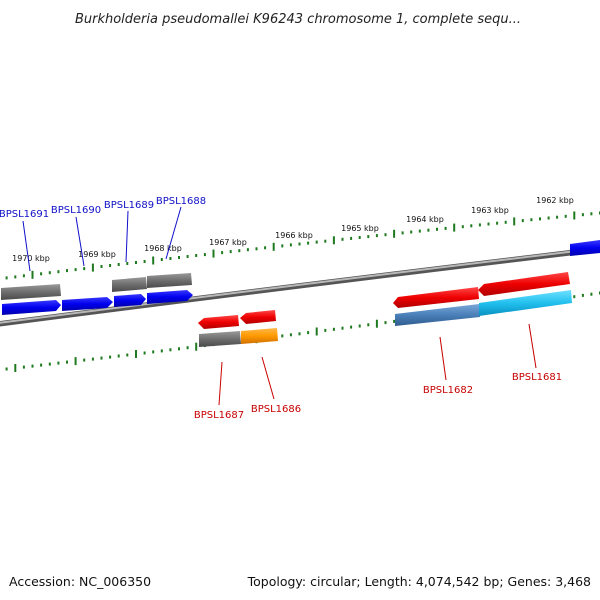 Image resolution: width=600 pixels, height=600 pixels. What do you see at coordinates (181, 201) in the screenshot?
I see `gene-label-top: BPSL1688` at bounding box center [181, 201].